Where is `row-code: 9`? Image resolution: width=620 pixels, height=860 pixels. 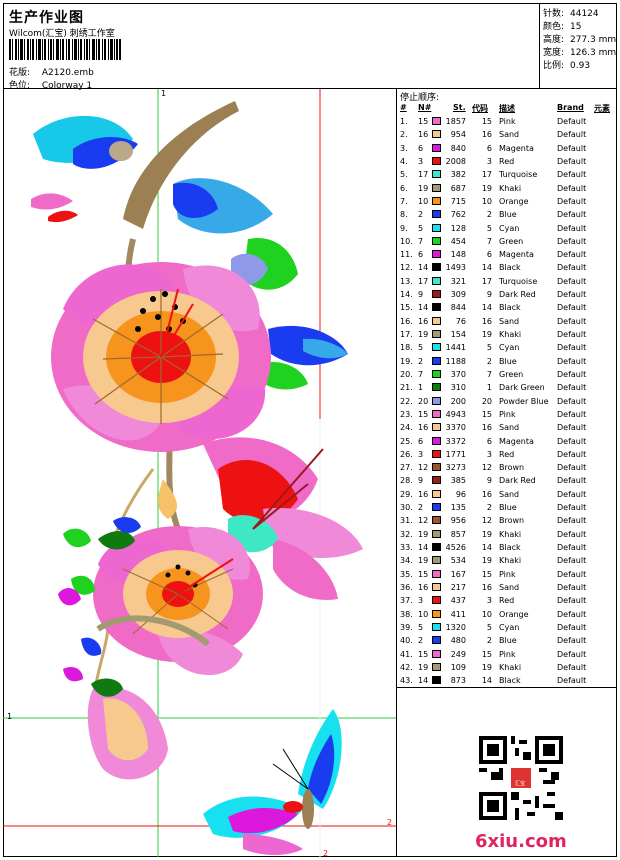
row-code: 9 is located at coordinates (489, 481).